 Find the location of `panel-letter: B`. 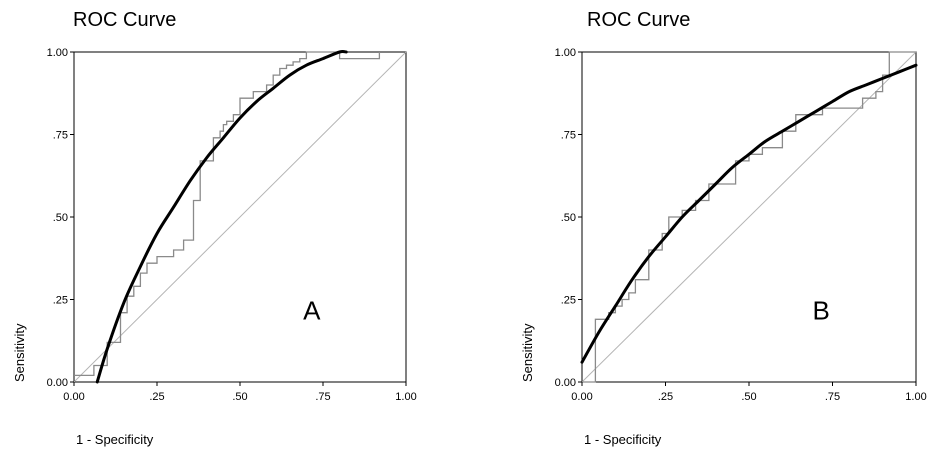

panel-letter: B is located at coordinates (820, 310).